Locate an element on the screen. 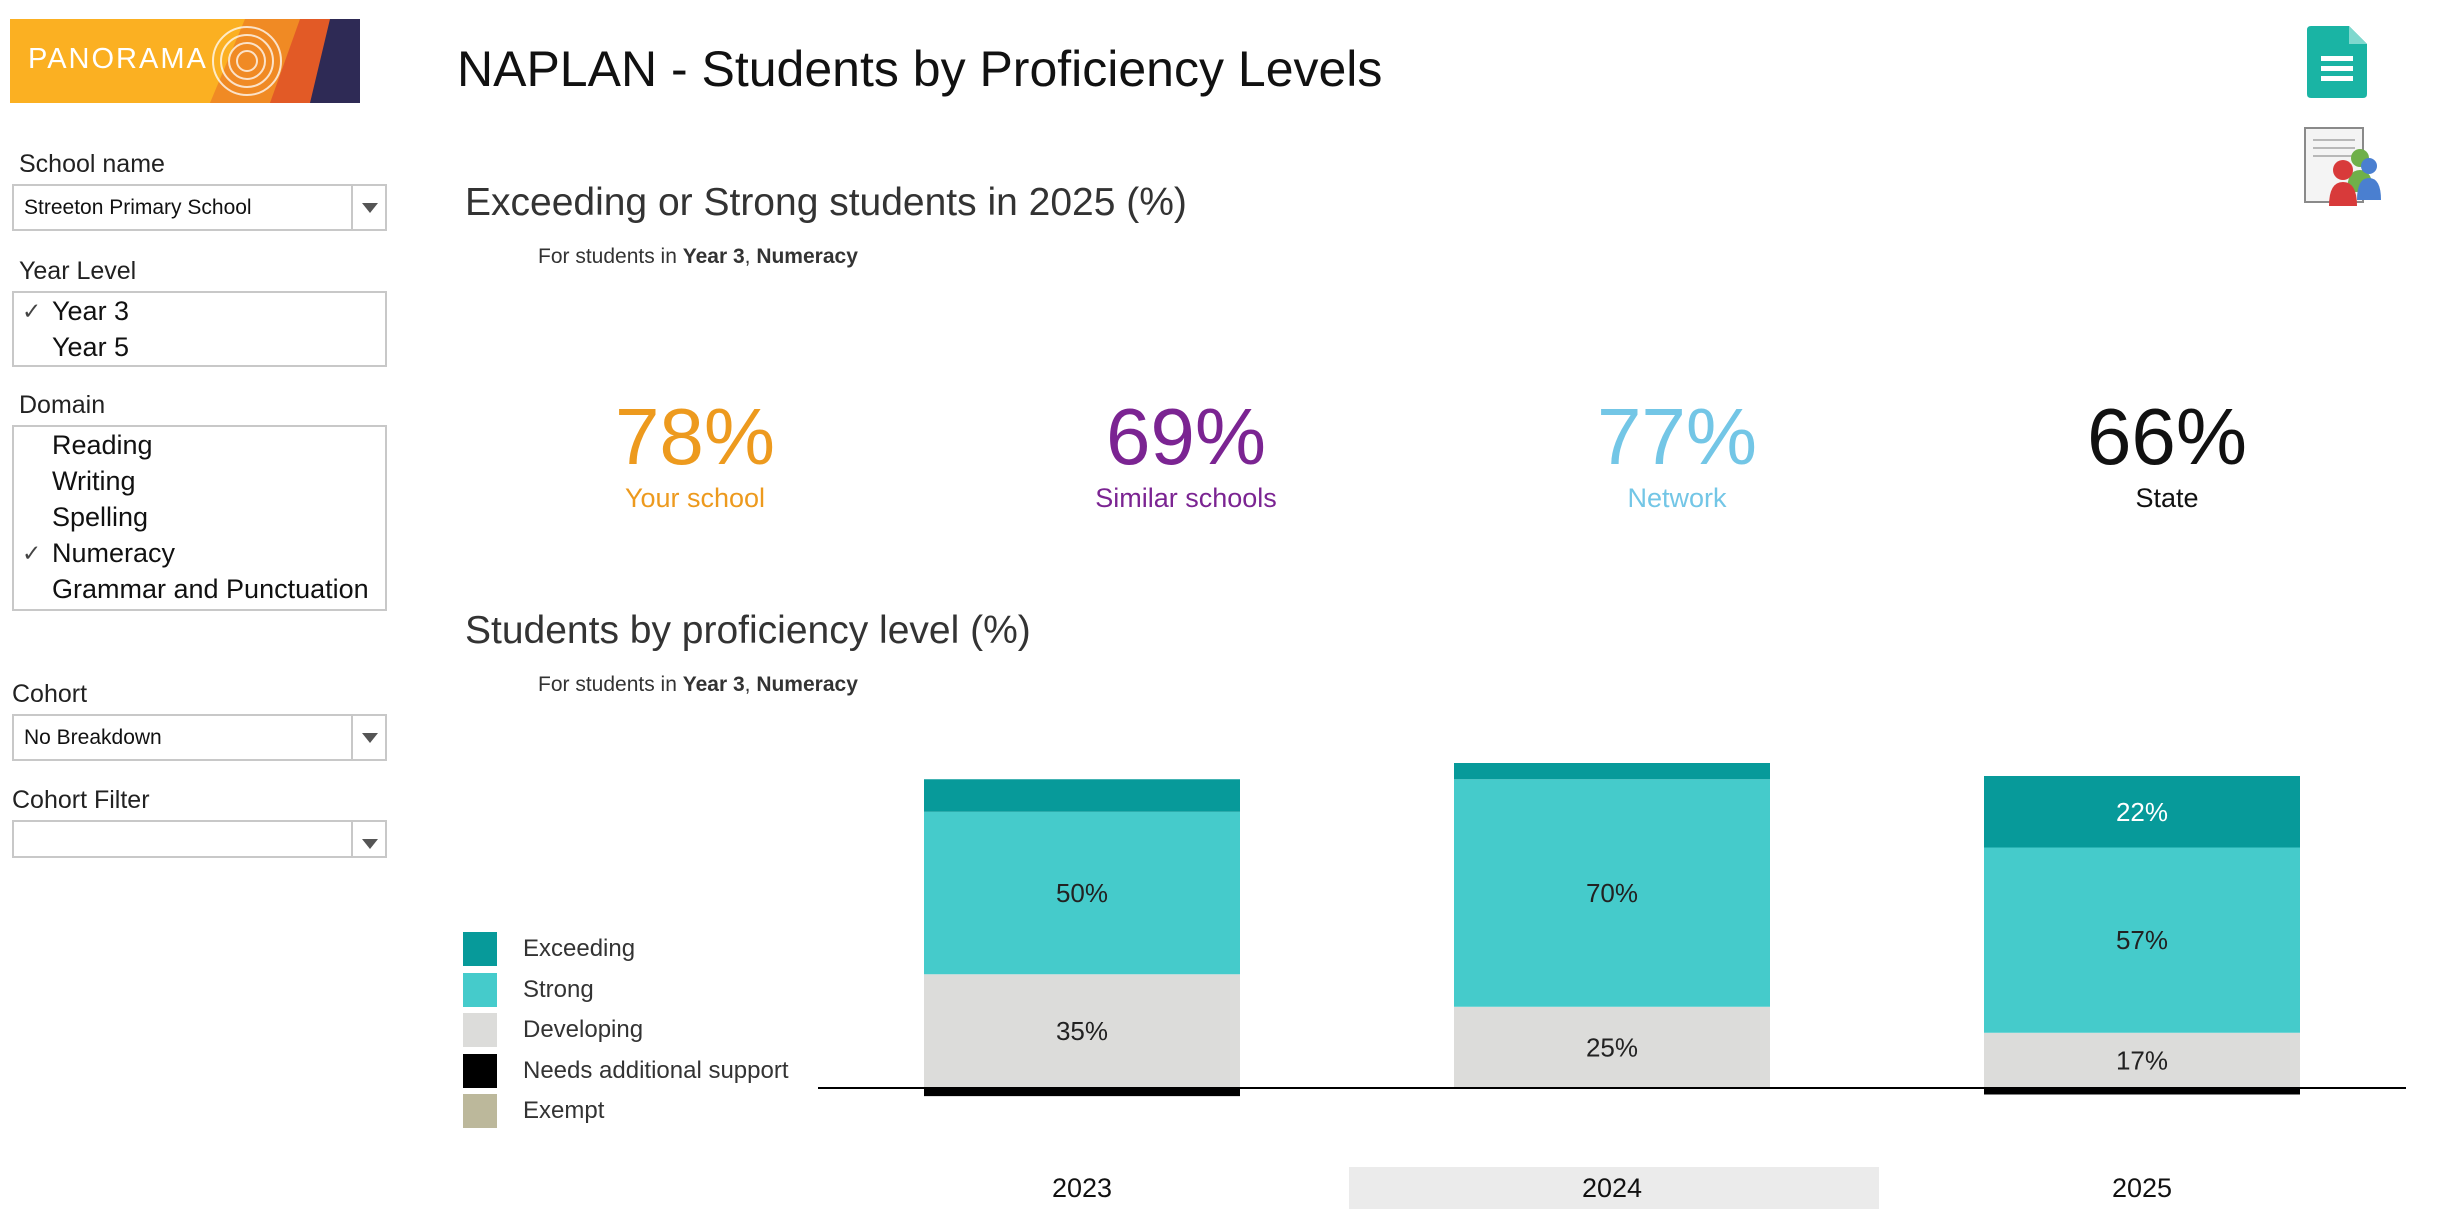  domain-item: ✓ Numeracy is located at coordinates (199, 553).